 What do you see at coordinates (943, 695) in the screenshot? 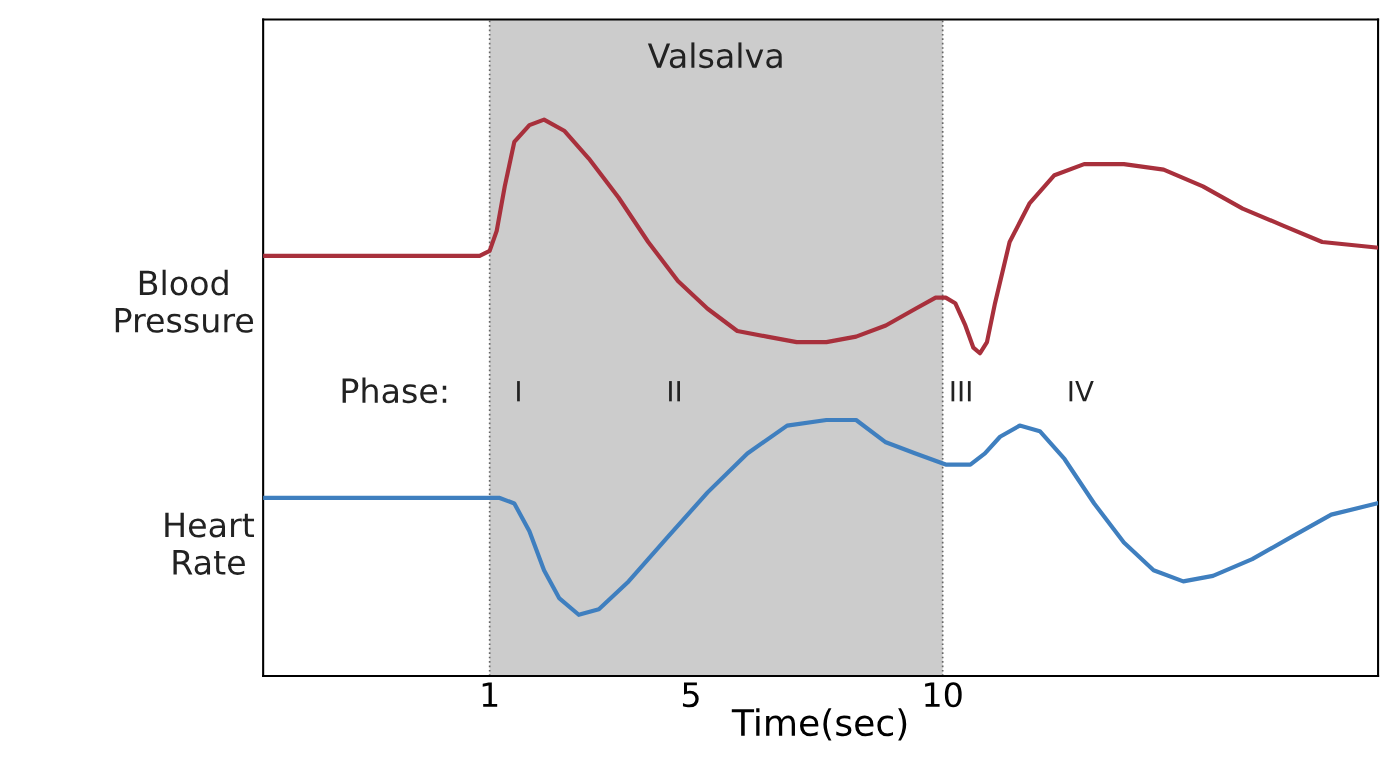
I see `x-tick-label: 10` at bounding box center [943, 695].